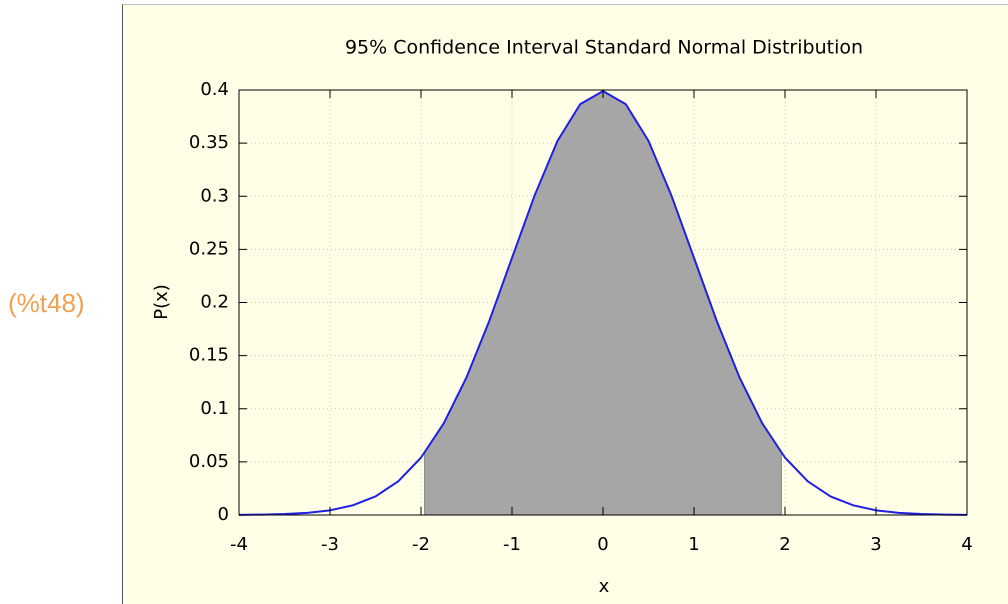 This screenshot has width=1008, height=604. I want to click on x-axis-label: x, so click(604, 586).